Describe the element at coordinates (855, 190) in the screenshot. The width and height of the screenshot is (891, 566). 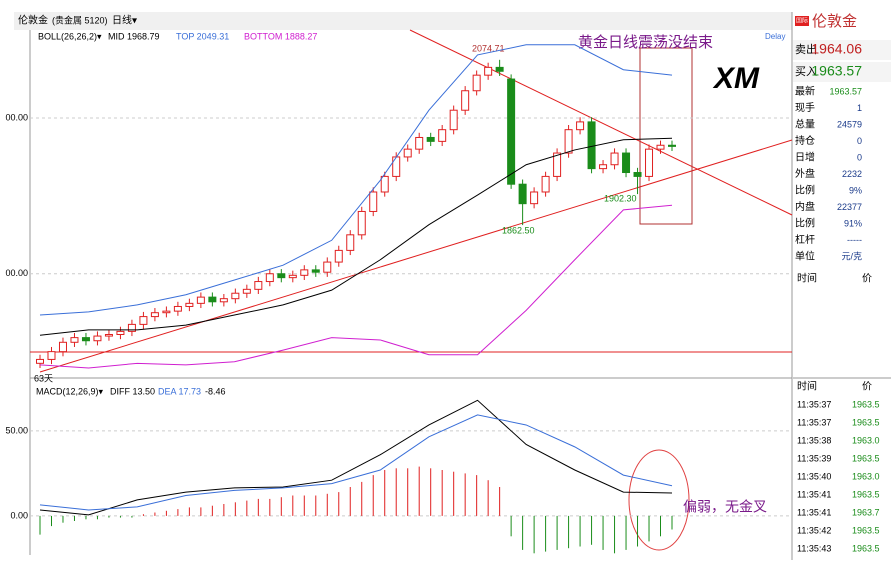
I see `quote-value: 9%` at that location.